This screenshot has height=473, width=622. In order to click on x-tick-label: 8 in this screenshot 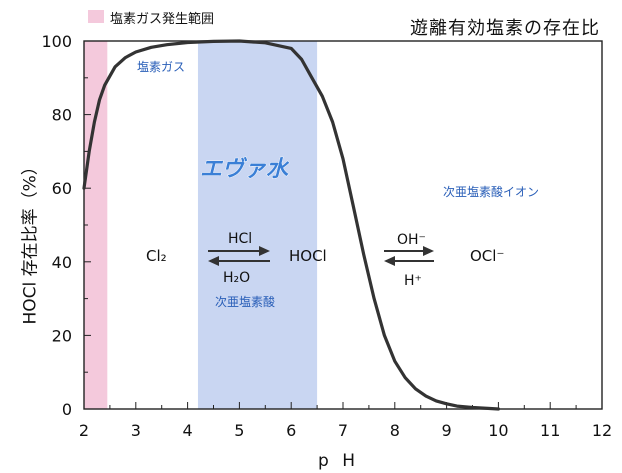, I will do `click(395, 430)`.